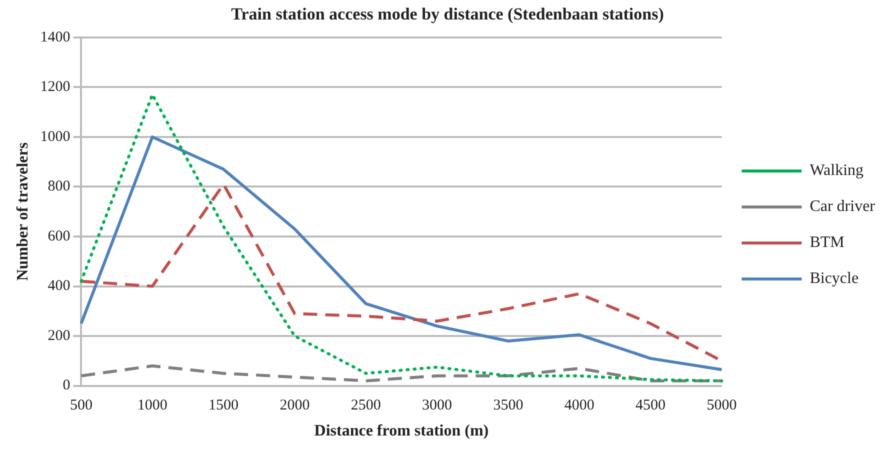 The image size is (895, 450). Describe the element at coordinates (59, 336) in the screenshot. I see `y-tick-label: 200` at that location.